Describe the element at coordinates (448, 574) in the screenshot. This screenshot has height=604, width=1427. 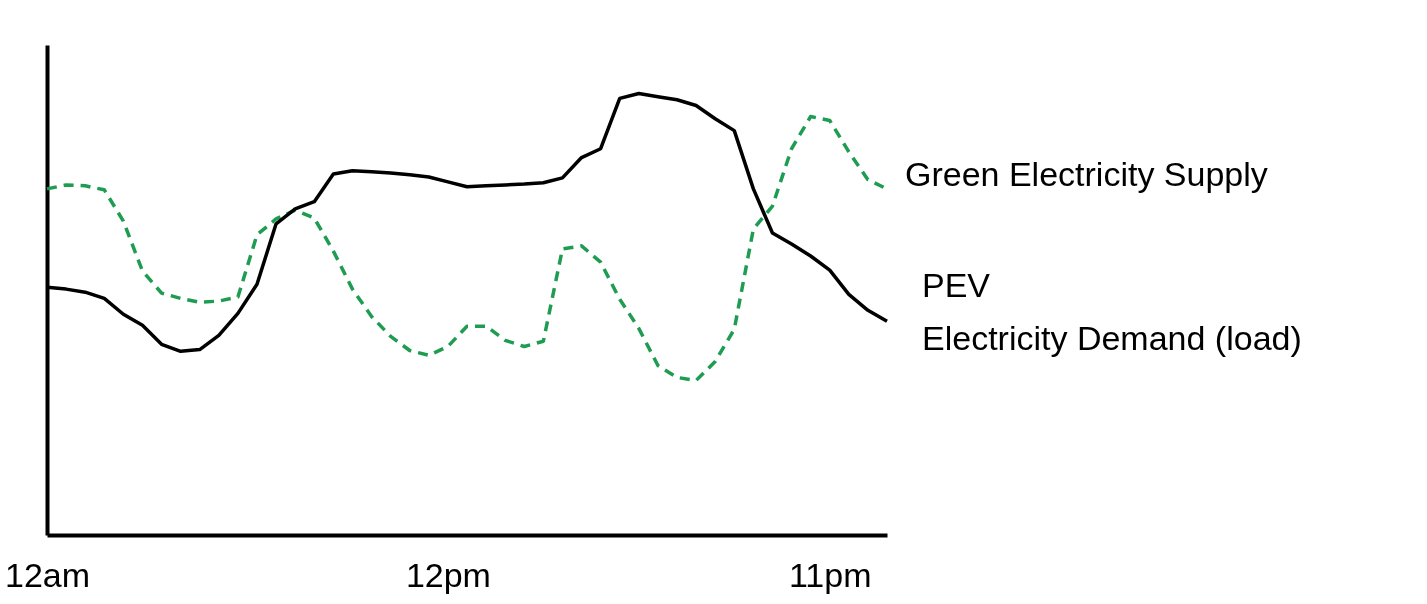
I see `x-tick-label: 12pm` at that location.